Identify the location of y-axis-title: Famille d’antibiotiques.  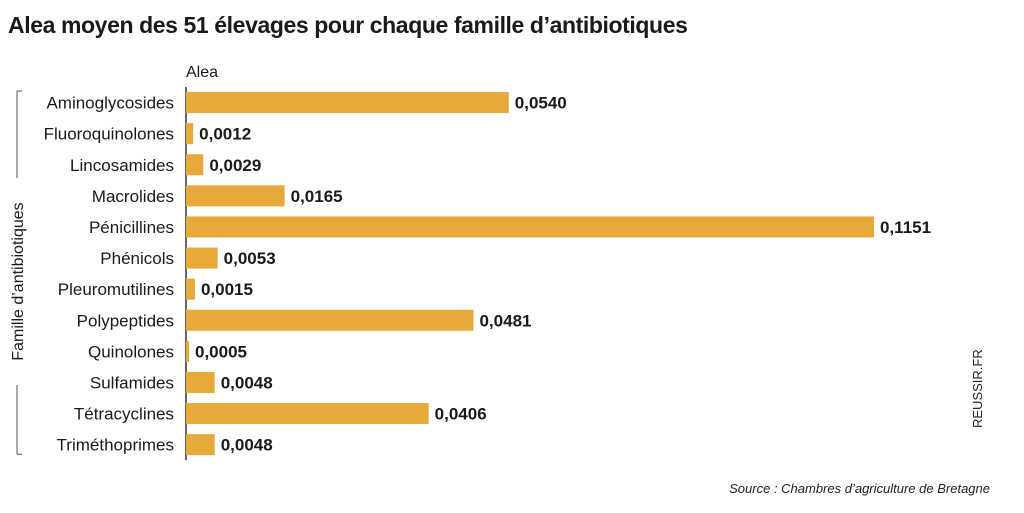
(18, 281).